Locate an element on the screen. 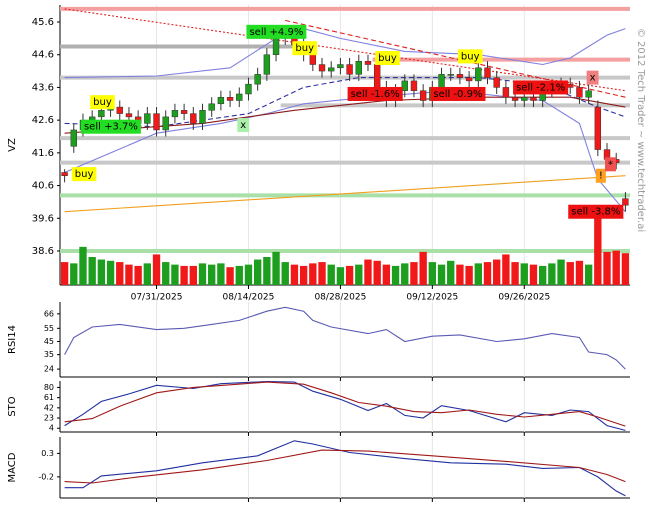  y-axis-label: VZ is located at coordinates (12, 145).